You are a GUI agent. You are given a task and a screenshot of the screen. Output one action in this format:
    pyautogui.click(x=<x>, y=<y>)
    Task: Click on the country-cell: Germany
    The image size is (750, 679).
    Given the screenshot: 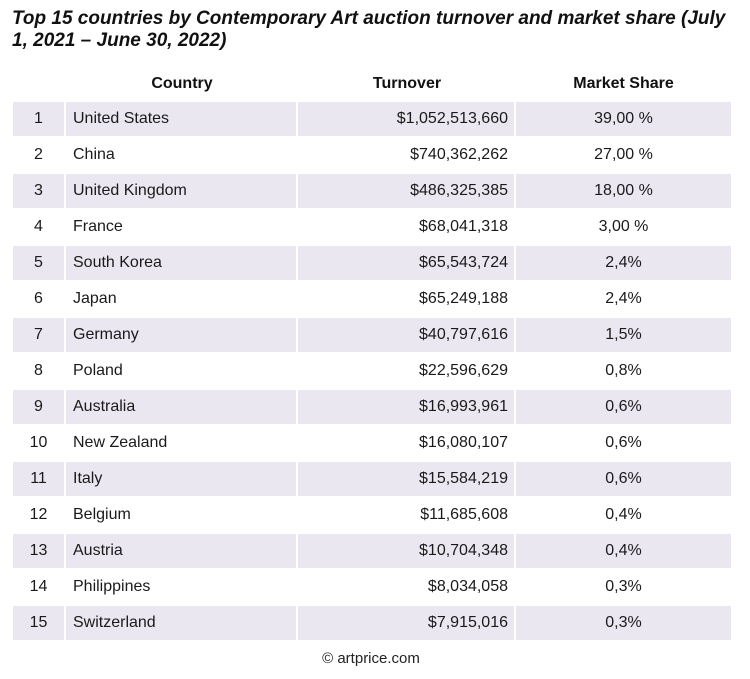 What is the action you would take?
    pyautogui.click(x=182, y=336)
    